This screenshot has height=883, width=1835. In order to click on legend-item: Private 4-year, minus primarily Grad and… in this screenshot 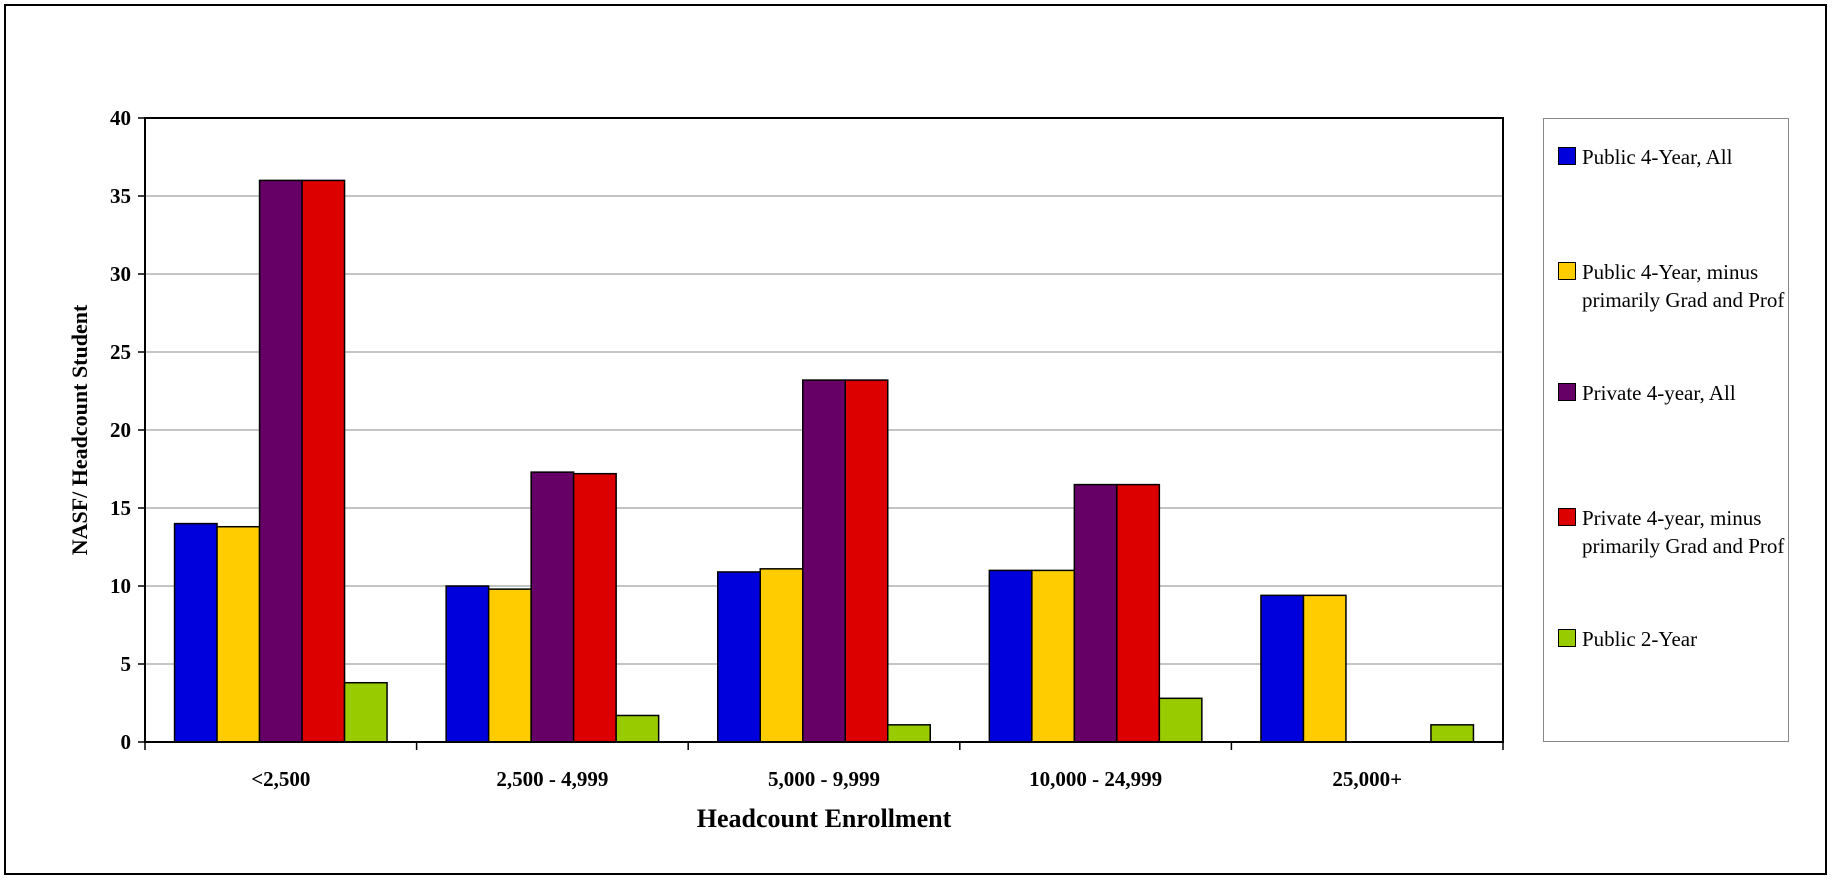, I will do `click(1675, 532)`.